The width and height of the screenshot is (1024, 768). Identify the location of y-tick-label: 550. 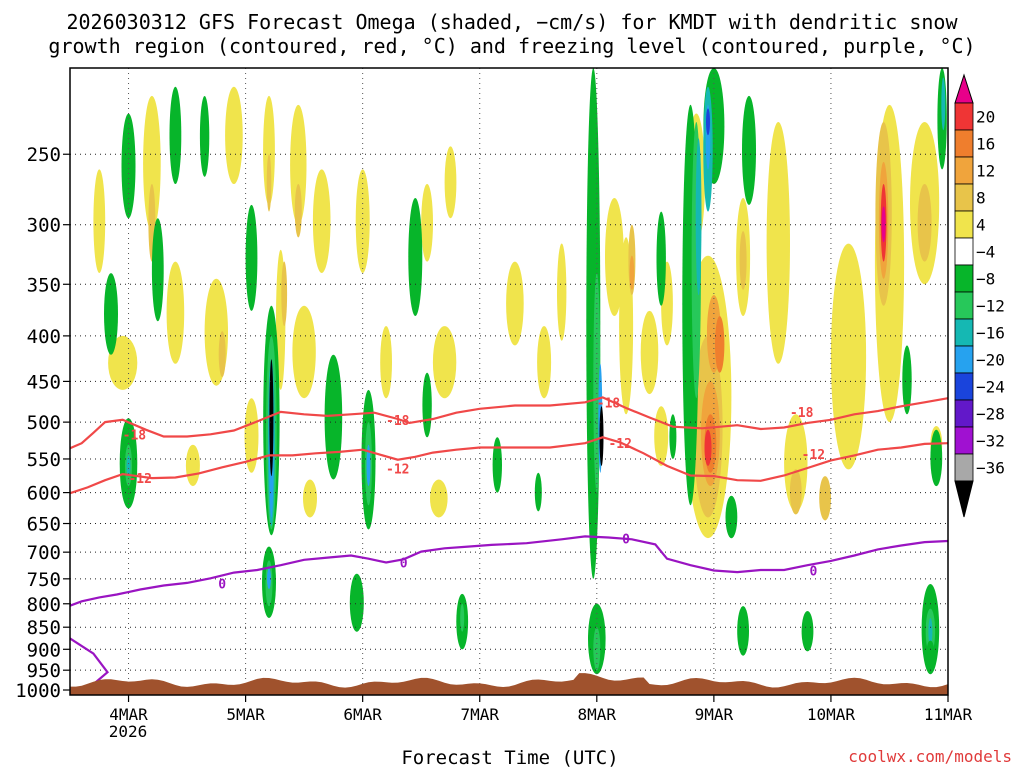
(44, 460).